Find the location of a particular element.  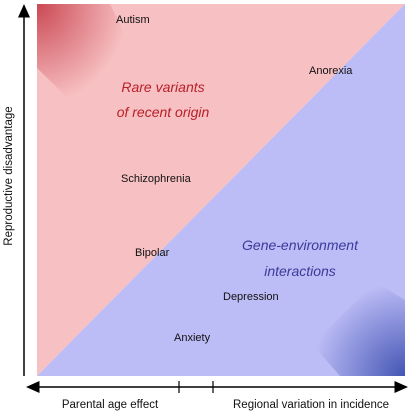

x-axis-left-label: Parental age effect is located at coordinates (110, 405).